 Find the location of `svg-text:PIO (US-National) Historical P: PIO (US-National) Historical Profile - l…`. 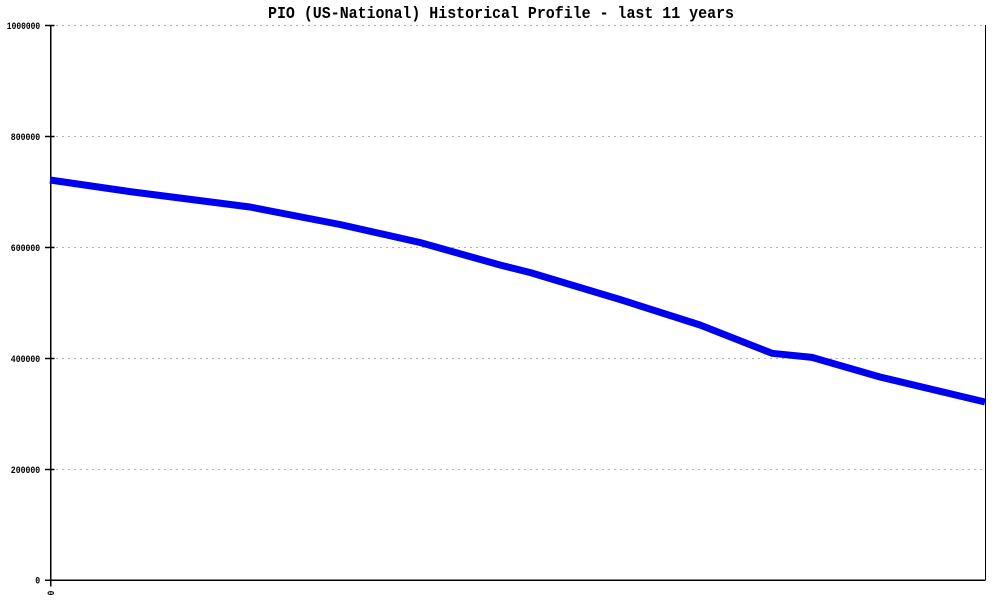

svg-text:PIO (US-National) Historical P: PIO (US-National) Historical Profile - l… is located at coordinates (501, 14).